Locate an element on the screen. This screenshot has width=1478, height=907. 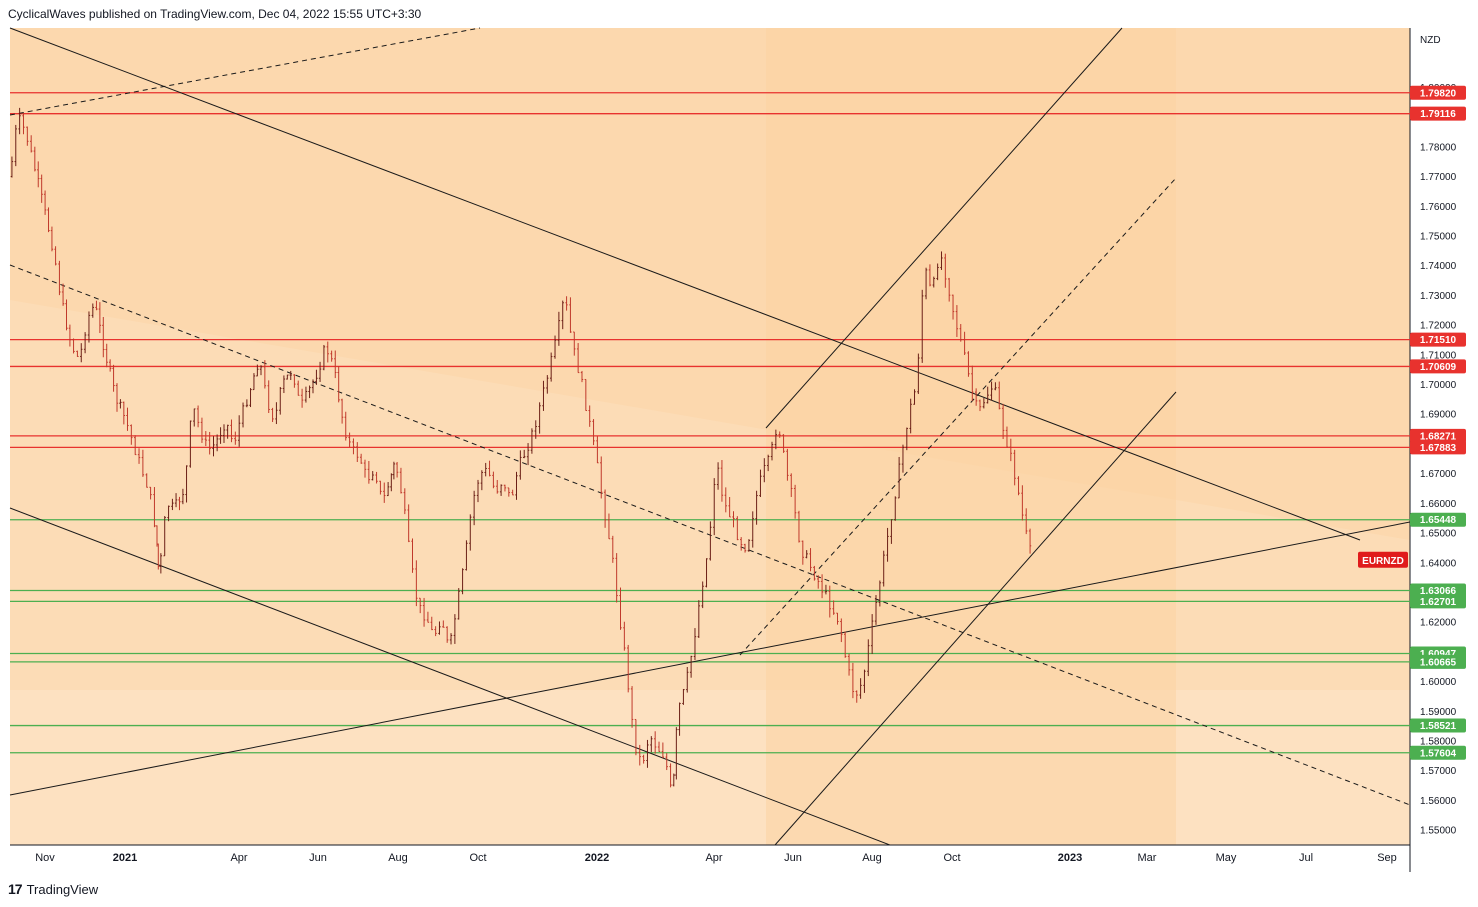
price-tick: 1.67000 is located at coordinates (1438, 474).